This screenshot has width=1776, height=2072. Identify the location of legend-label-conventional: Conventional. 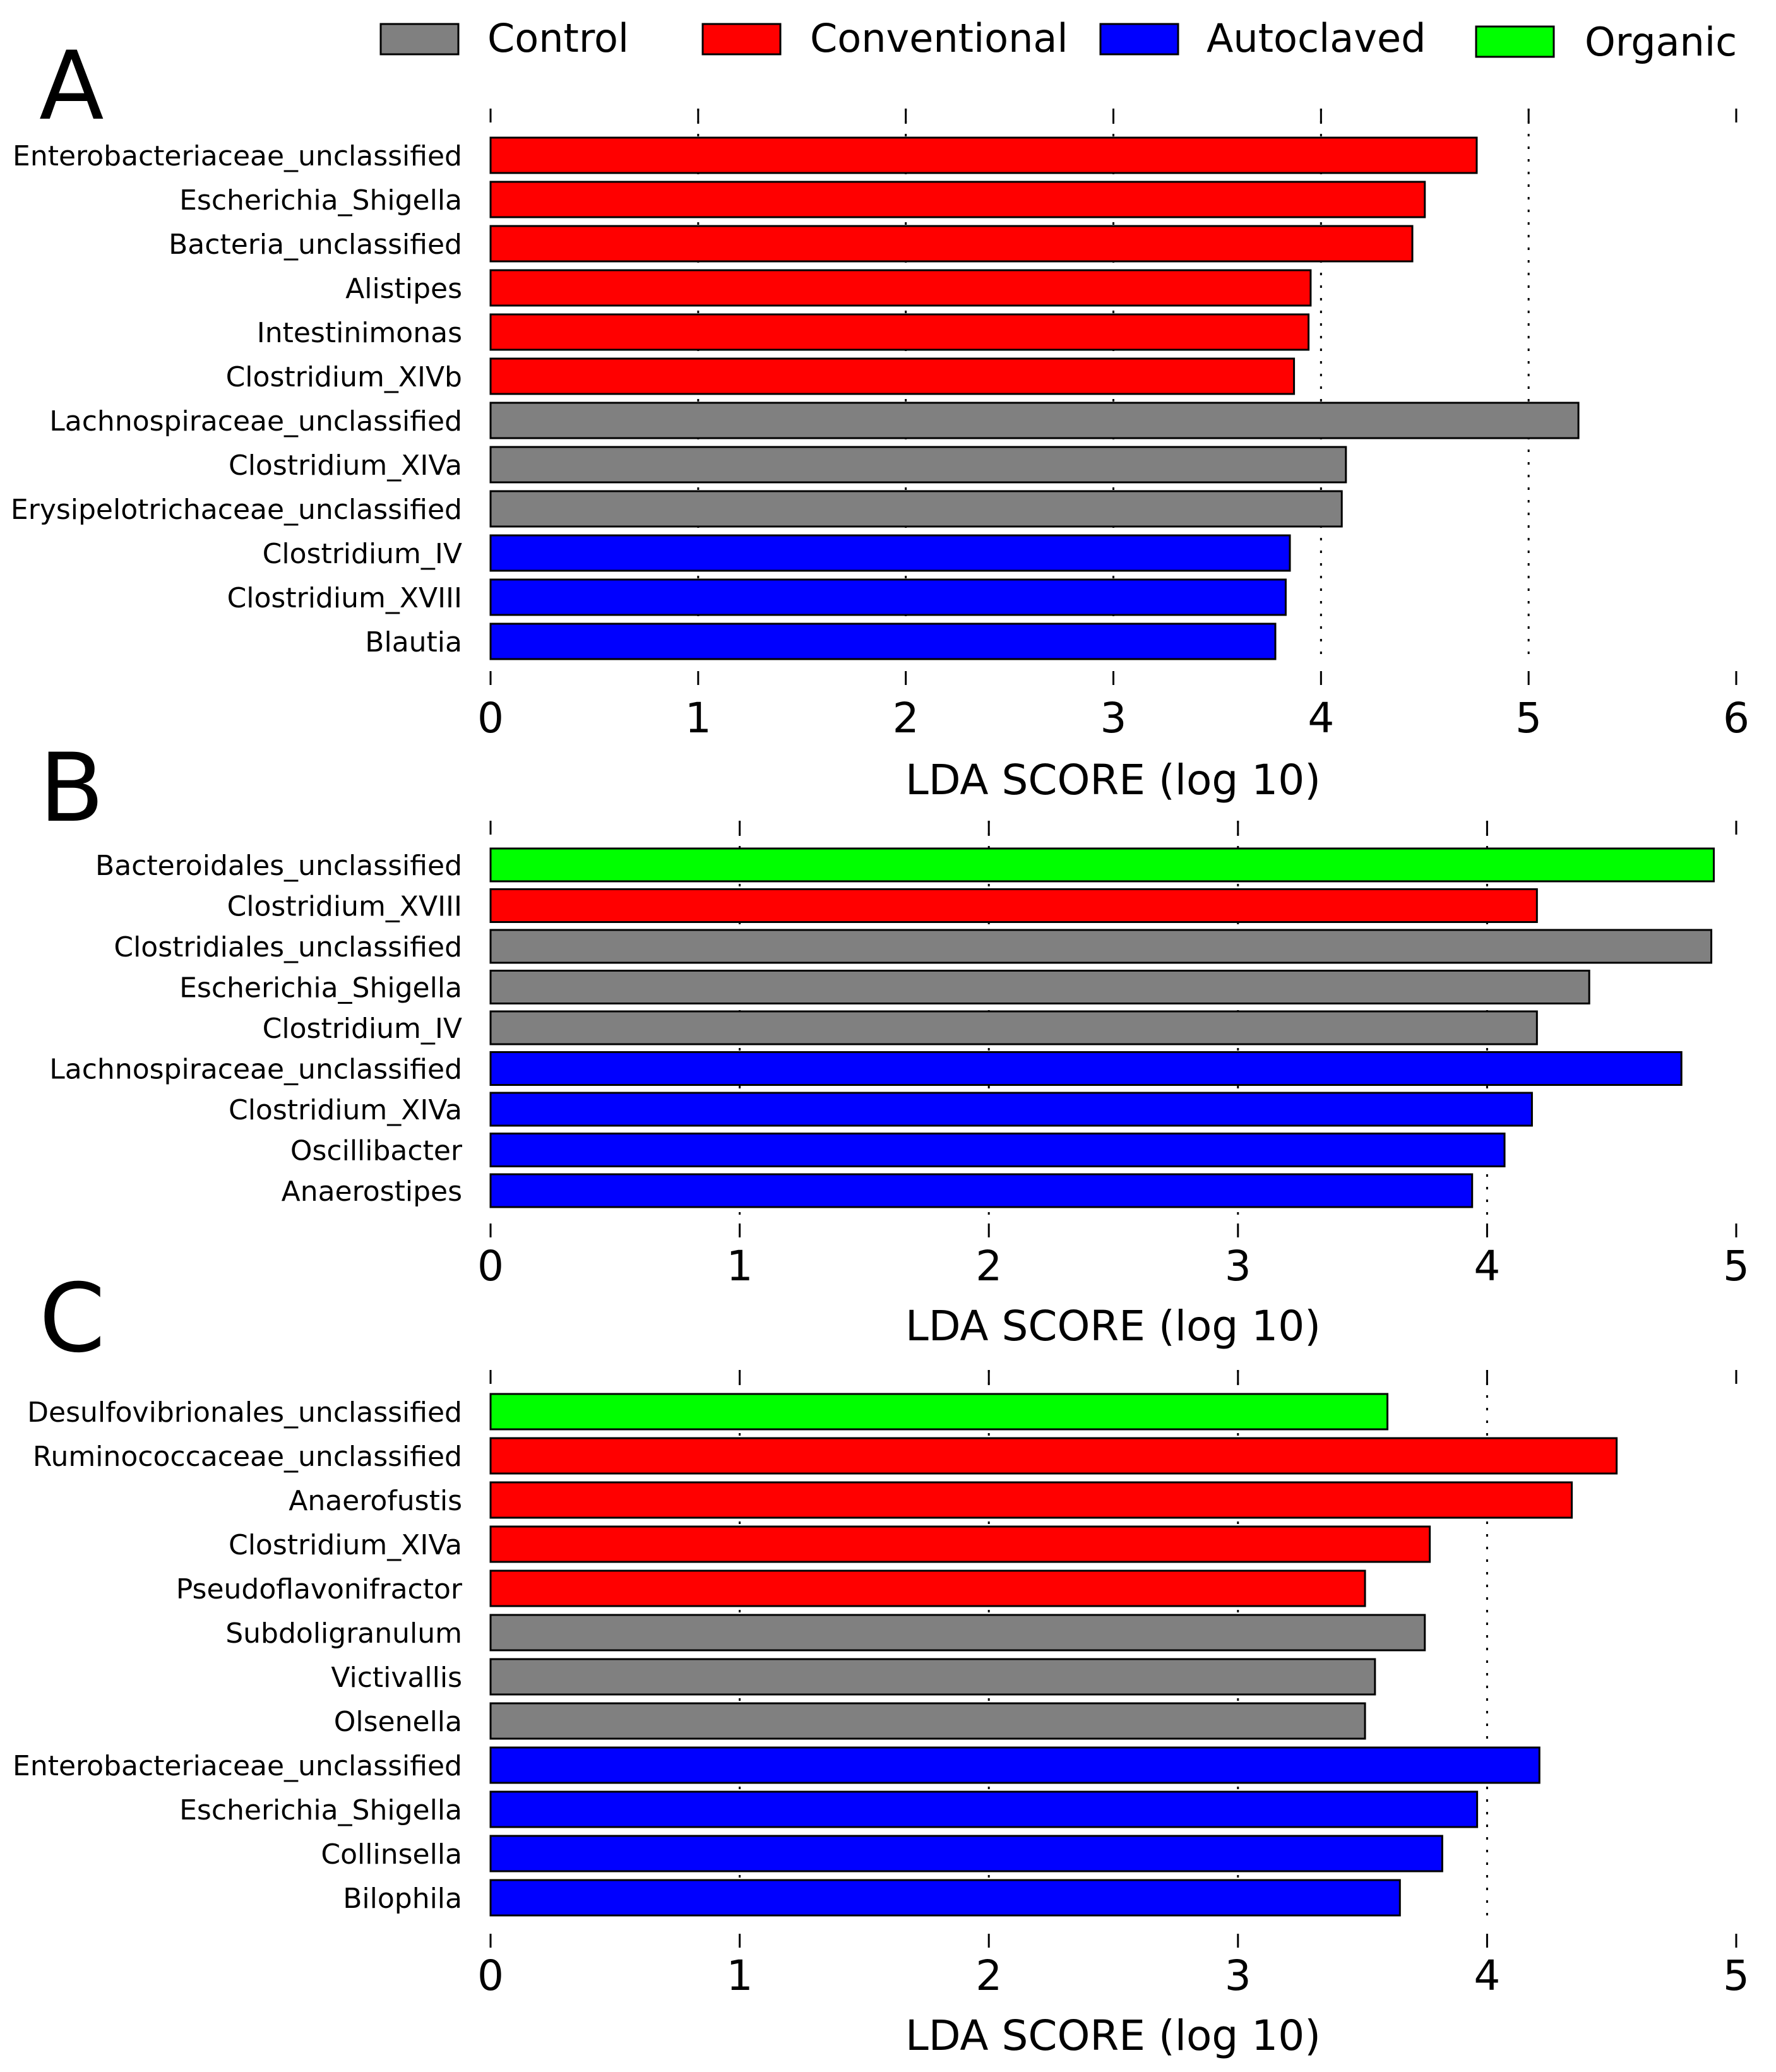
(939, 38).